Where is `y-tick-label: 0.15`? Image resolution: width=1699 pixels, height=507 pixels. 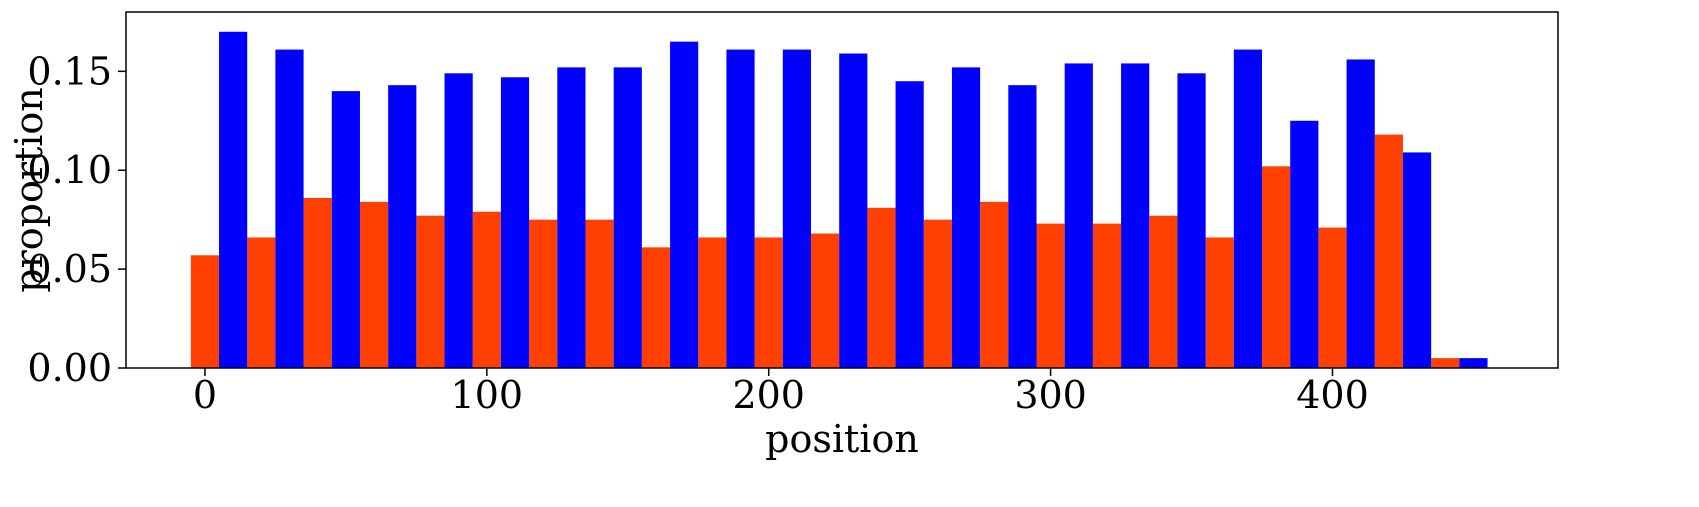 y-tick-label: 0.15 is located at coordinates (69, 71).